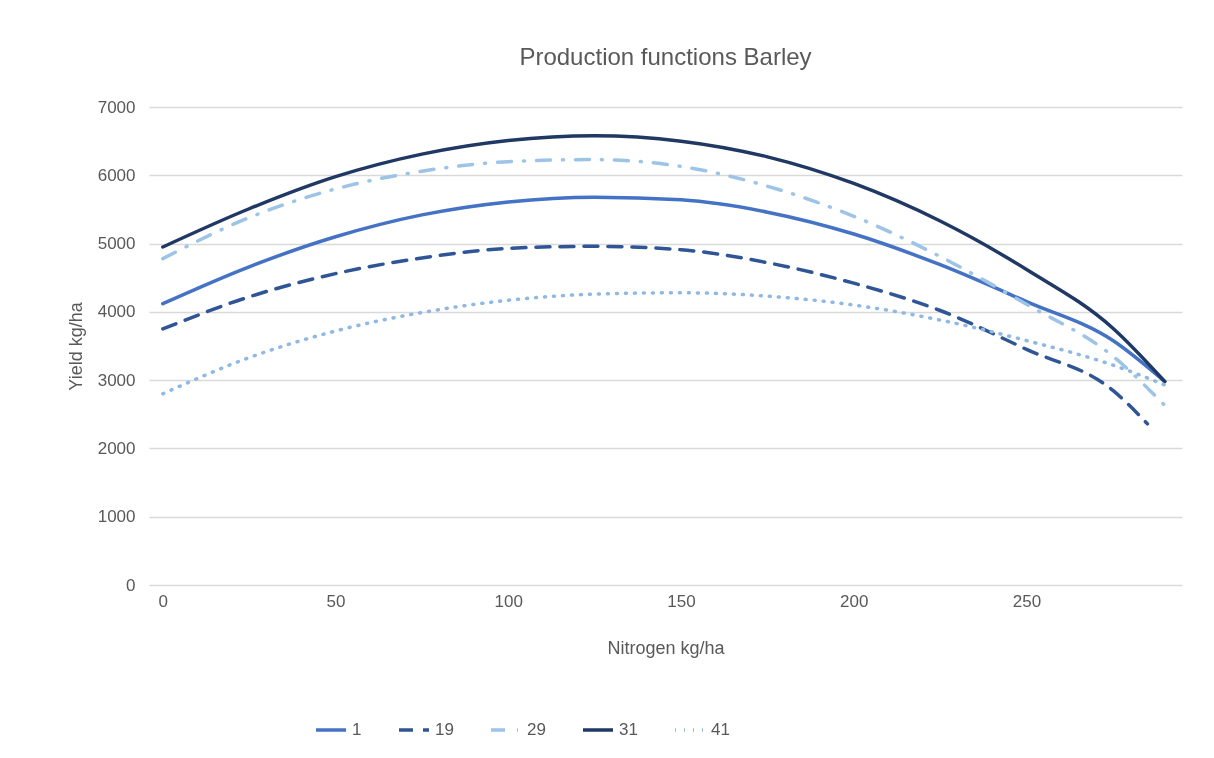 Image resolution: width=1214 pixels, height=758 pixels. Describe the element at coordinates (720, 729) in the screenshot. I see `legend-label: 41` at that location.